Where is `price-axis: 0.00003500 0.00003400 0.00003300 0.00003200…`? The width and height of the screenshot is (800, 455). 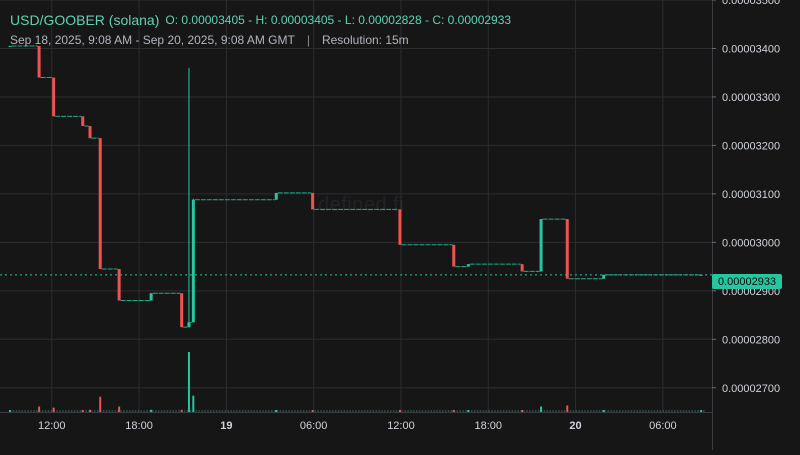
price-axis: 0.00003500 0.00003400 0.00003300 0.00003200… is located at coordinates (746, 197).